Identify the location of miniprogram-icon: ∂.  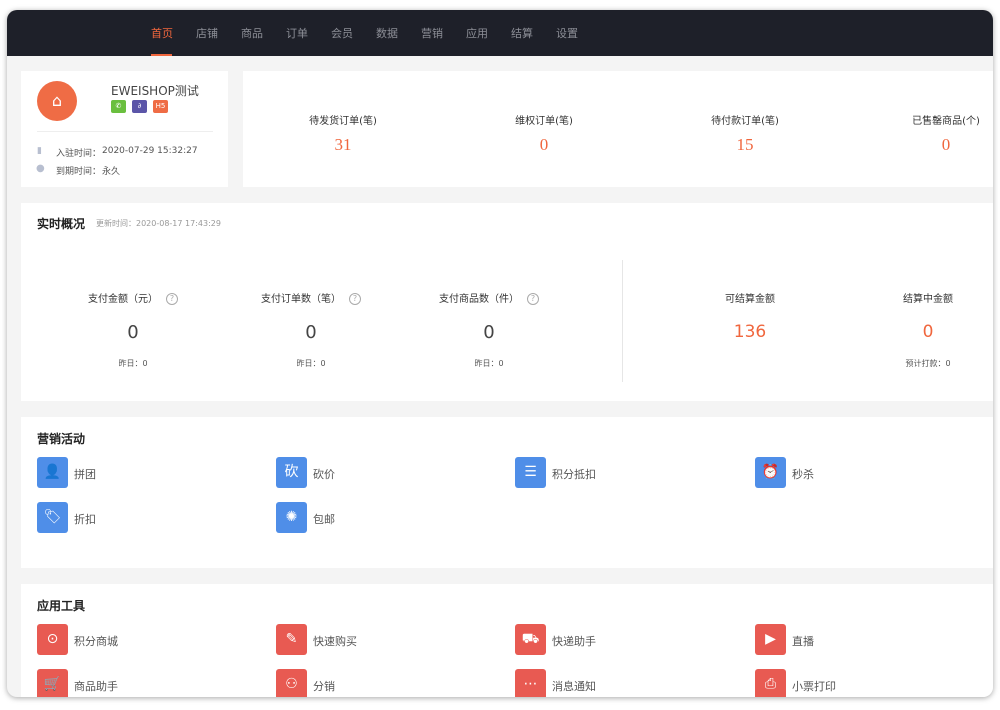
(139, 106).